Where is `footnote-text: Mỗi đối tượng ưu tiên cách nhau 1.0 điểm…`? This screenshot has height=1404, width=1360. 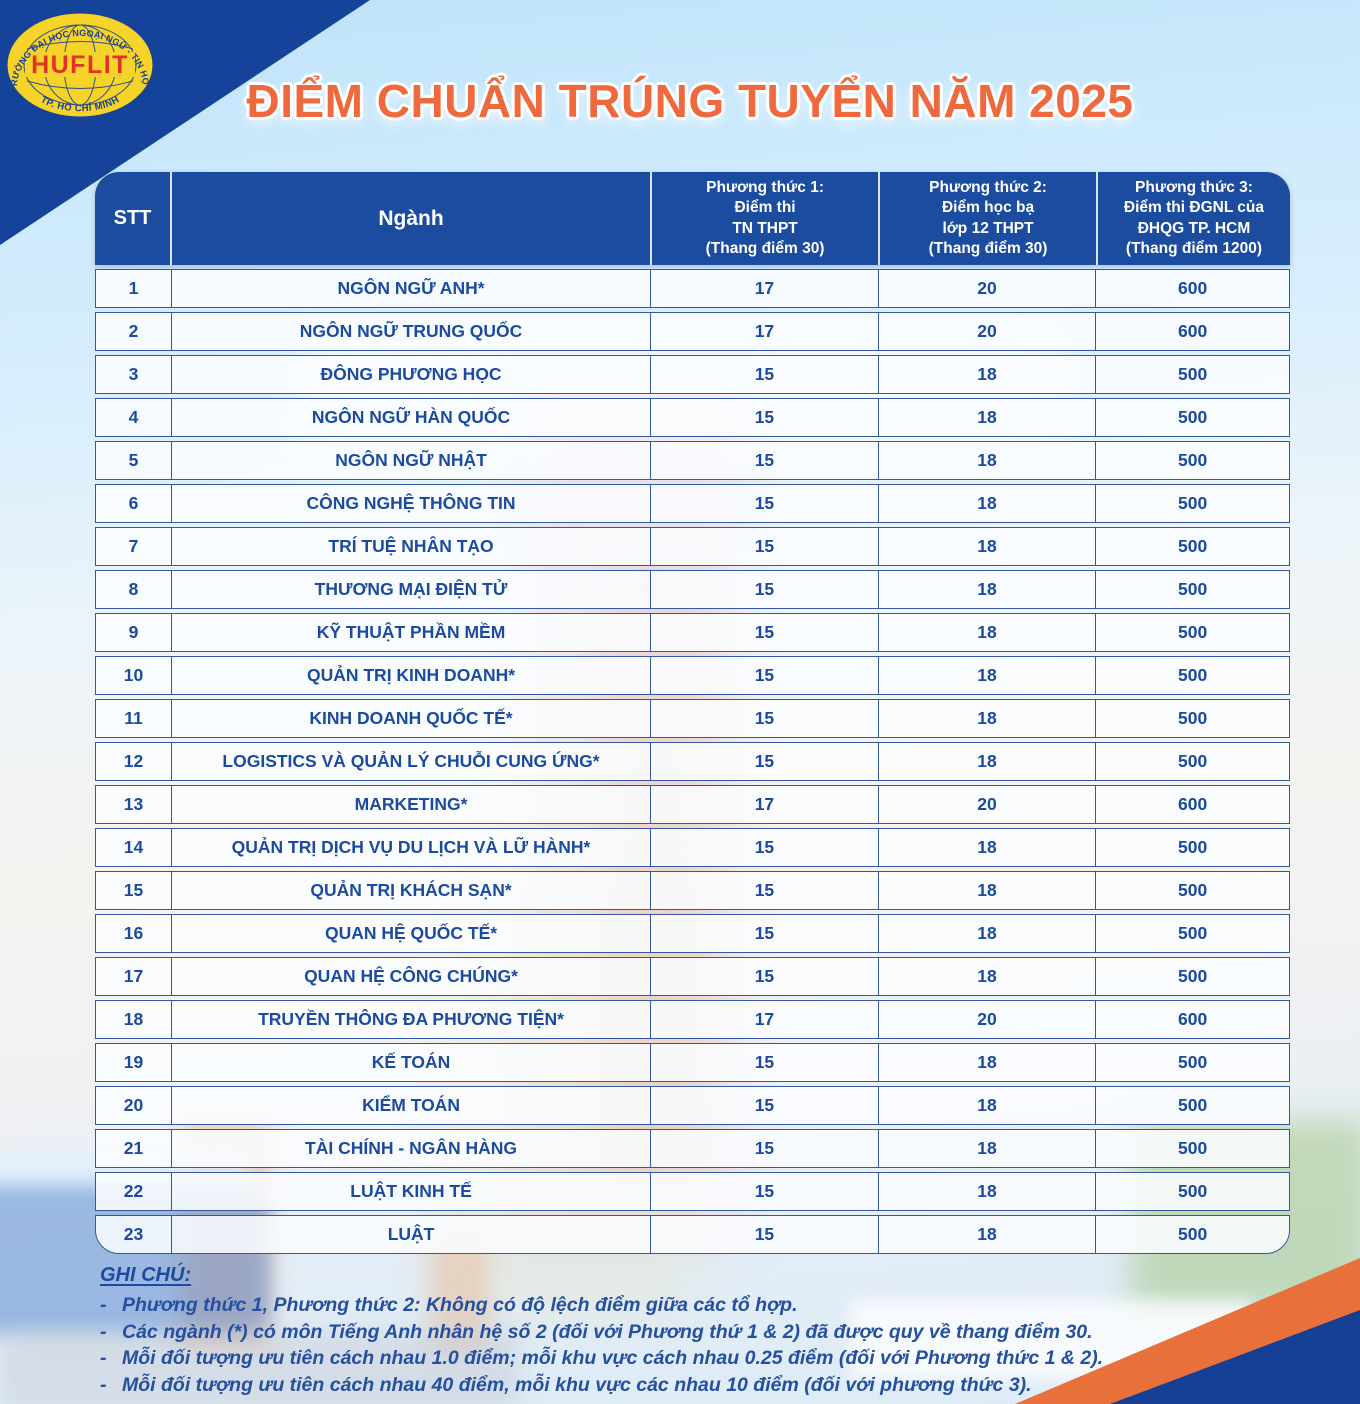
footnote-text: Mỗi đối tượng ưu tiên cách nhau 1.0 điểm… is located at coordinates (613, 1358).